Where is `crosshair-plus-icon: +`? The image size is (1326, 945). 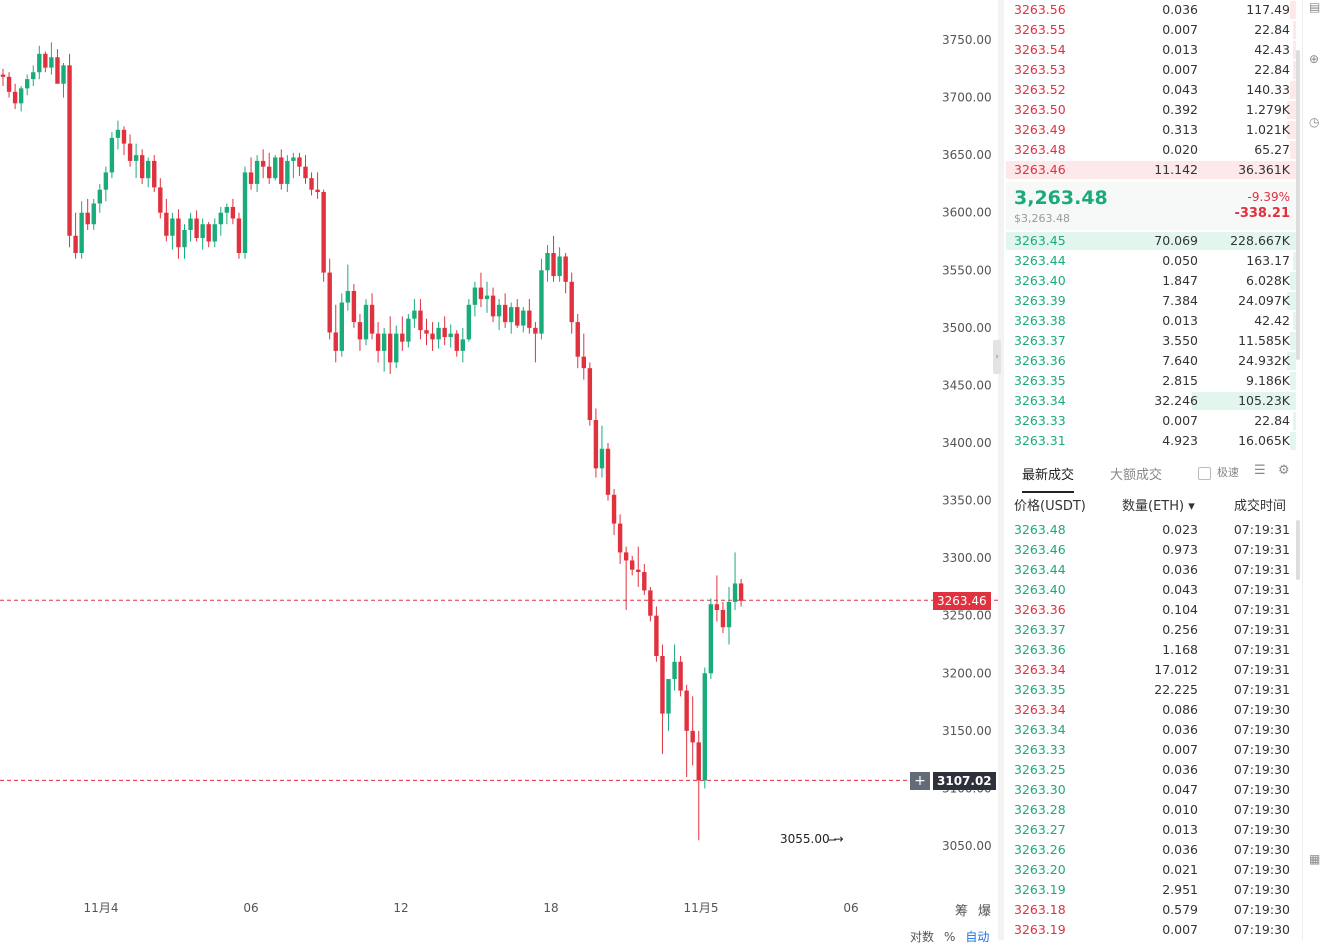
crosshair-plus-icon: + is located at coordinates (920, 781).